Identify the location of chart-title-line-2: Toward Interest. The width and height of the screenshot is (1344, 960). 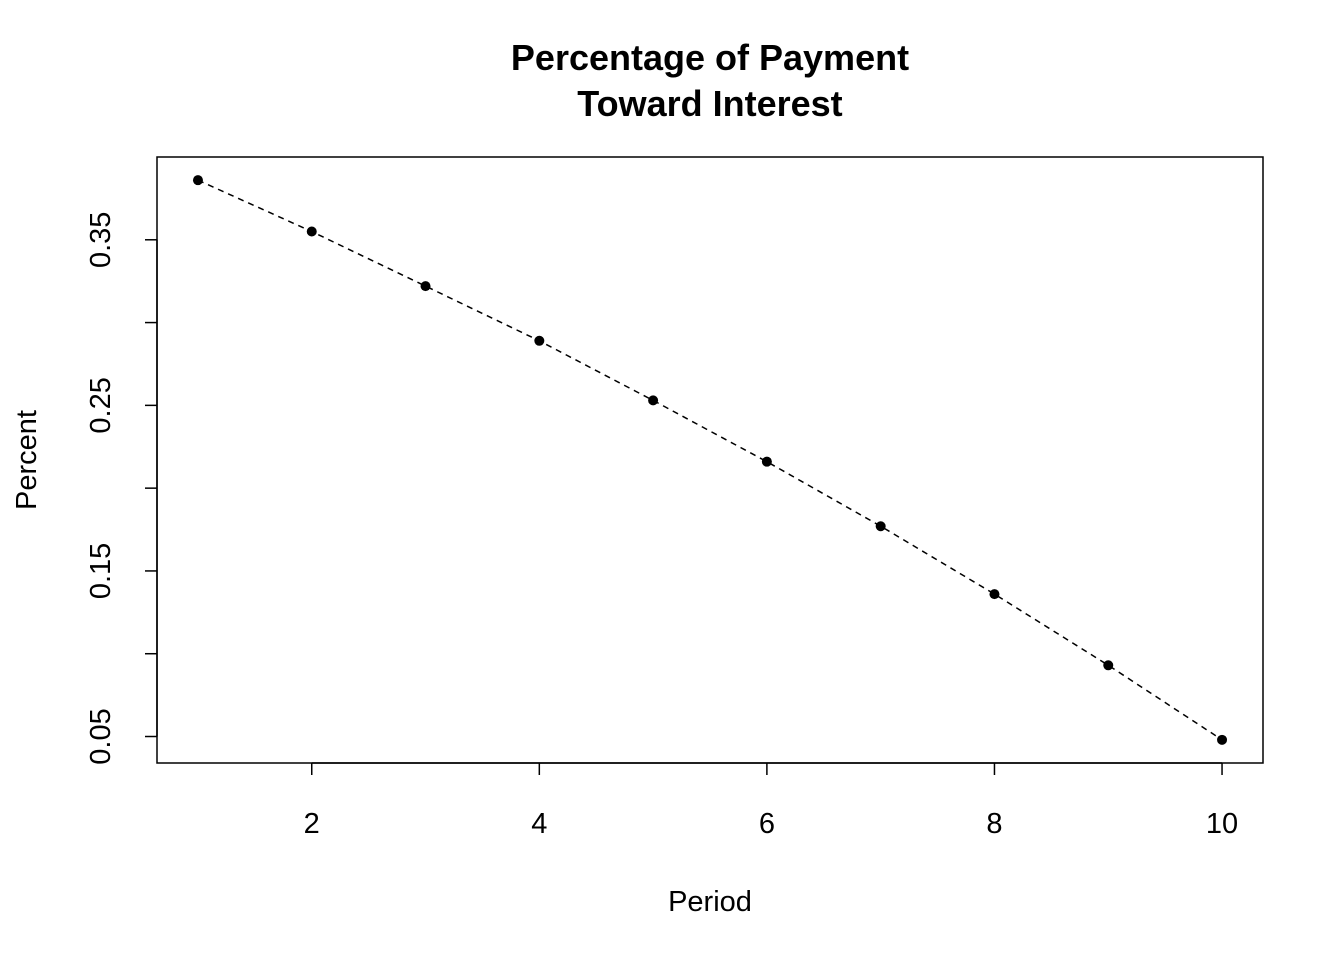
(709, 103).